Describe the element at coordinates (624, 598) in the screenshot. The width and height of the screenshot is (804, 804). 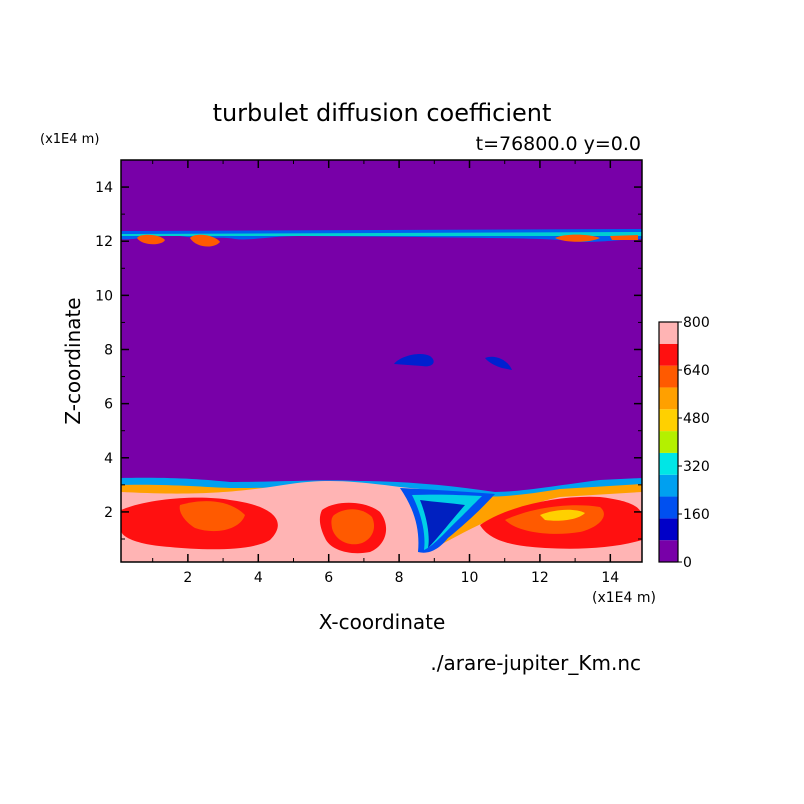
I see `x-unit-label: (x1E4 m)` at that location.